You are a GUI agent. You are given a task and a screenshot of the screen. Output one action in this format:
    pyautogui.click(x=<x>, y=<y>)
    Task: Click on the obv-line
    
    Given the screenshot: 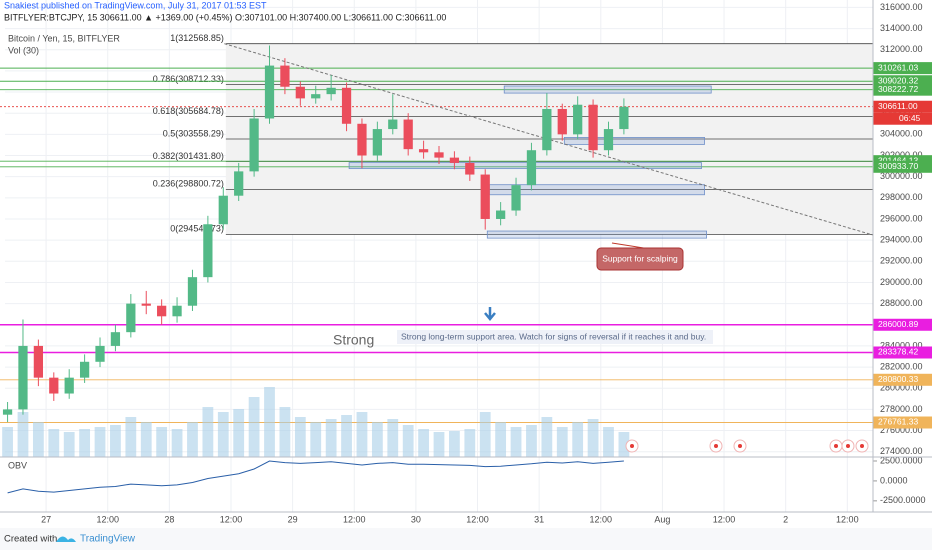 What is the action you would take?
    pyautogui.click(x=315, y=477)
    